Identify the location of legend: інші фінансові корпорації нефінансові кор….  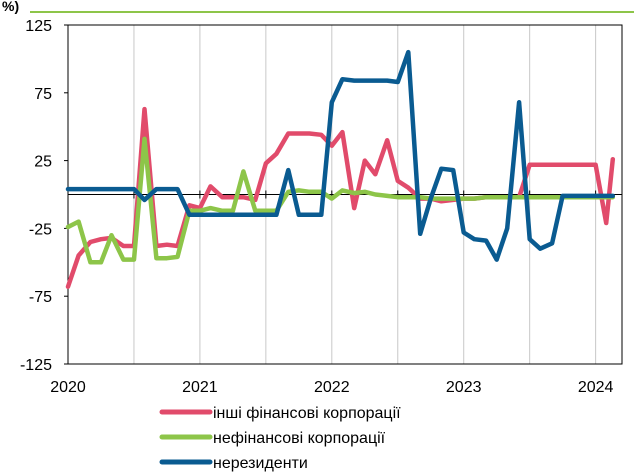
(280, 438).